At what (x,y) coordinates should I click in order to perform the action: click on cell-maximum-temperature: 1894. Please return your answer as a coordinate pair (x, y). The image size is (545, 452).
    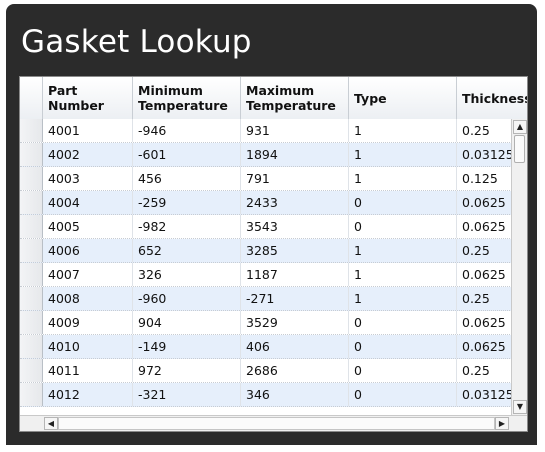
    Looking at the image, I should click on (295, 154).